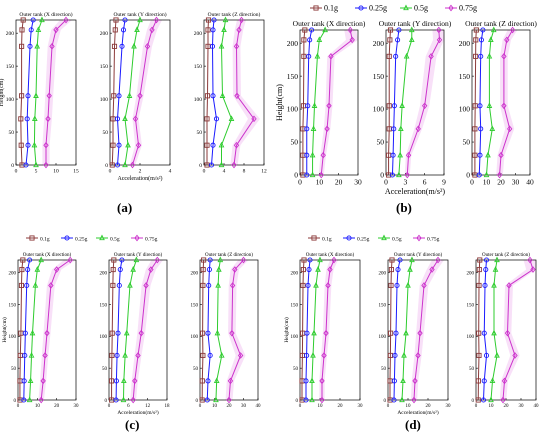 This screenshot has width=550, height=436. Describe the element at coordinates (405, 182) in the screenshot. I see `x-tick-label: 3` at that location.